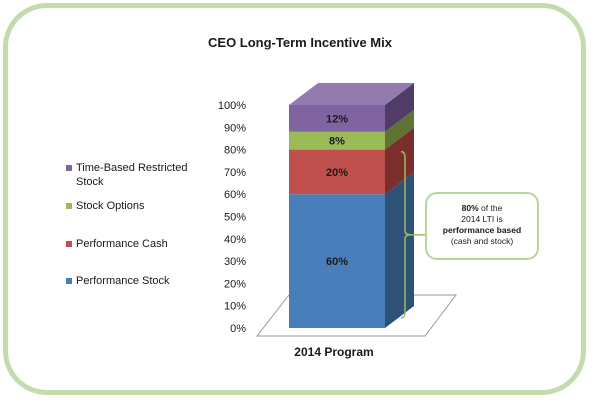  I want to click on legend-item-performance-stock: Performance Stock, so click(136, 281).